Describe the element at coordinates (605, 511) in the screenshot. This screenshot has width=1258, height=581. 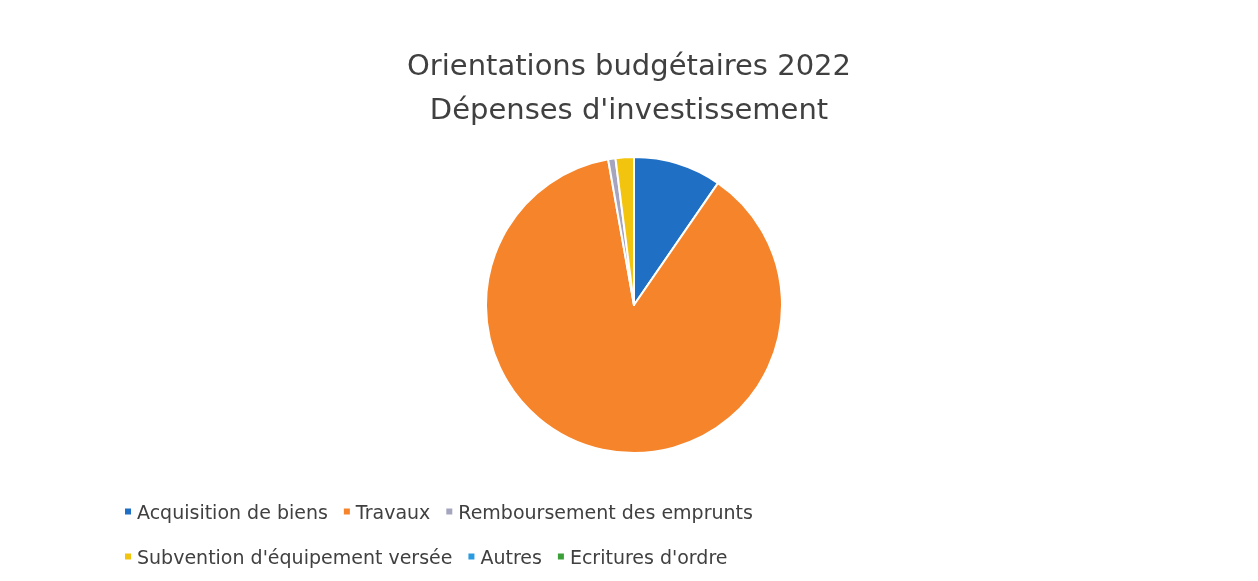
I see `legend-label: Remboursement des emprunts` at that location.